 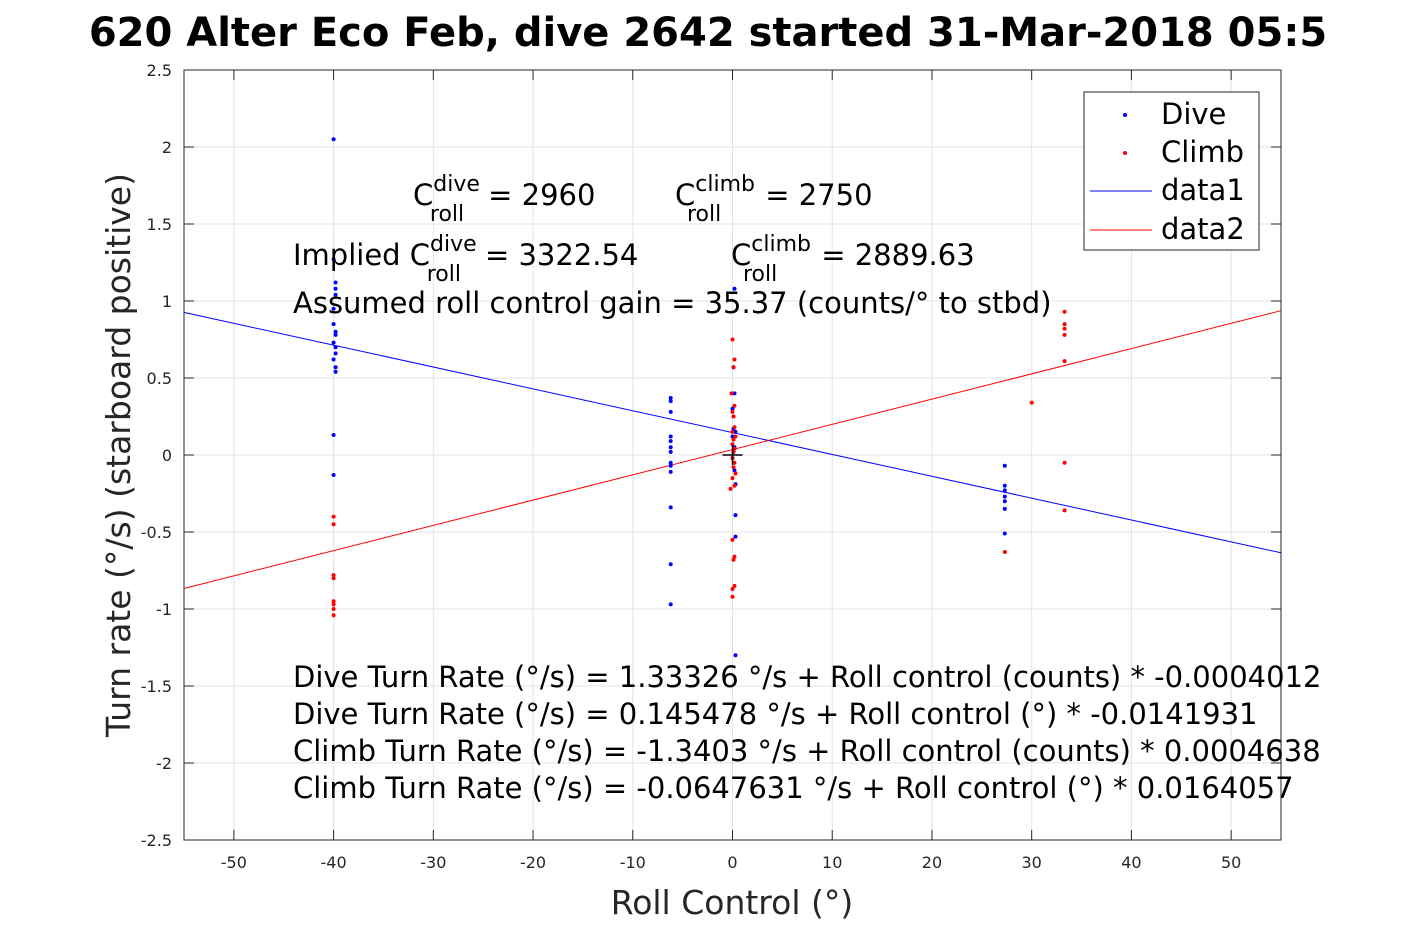 I want to click on legend-dive-label: Dive, so click(x=1193, y=114).